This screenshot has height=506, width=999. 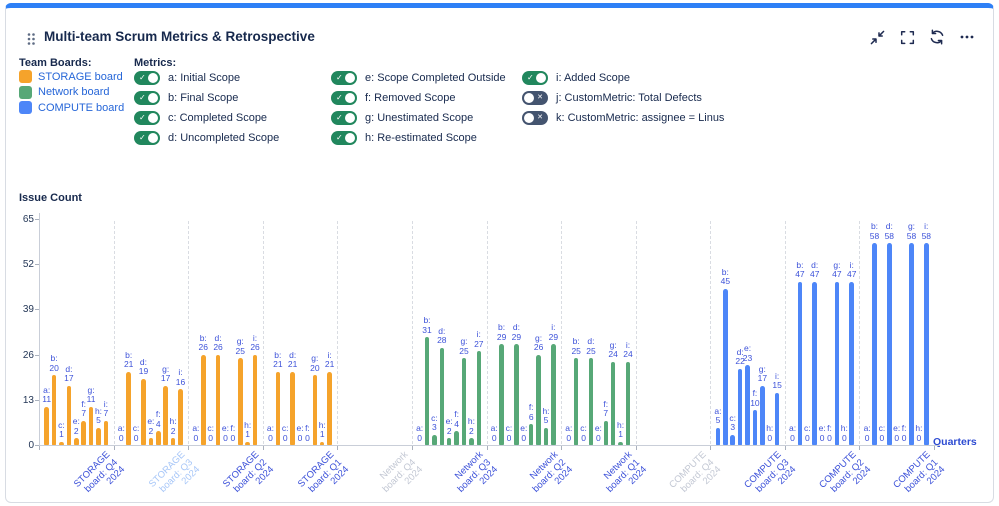 What do you see at coordinates (755, 398) in the screenshot?
I see `bar-value-label: f: 10` at bounding box center [755, 398].